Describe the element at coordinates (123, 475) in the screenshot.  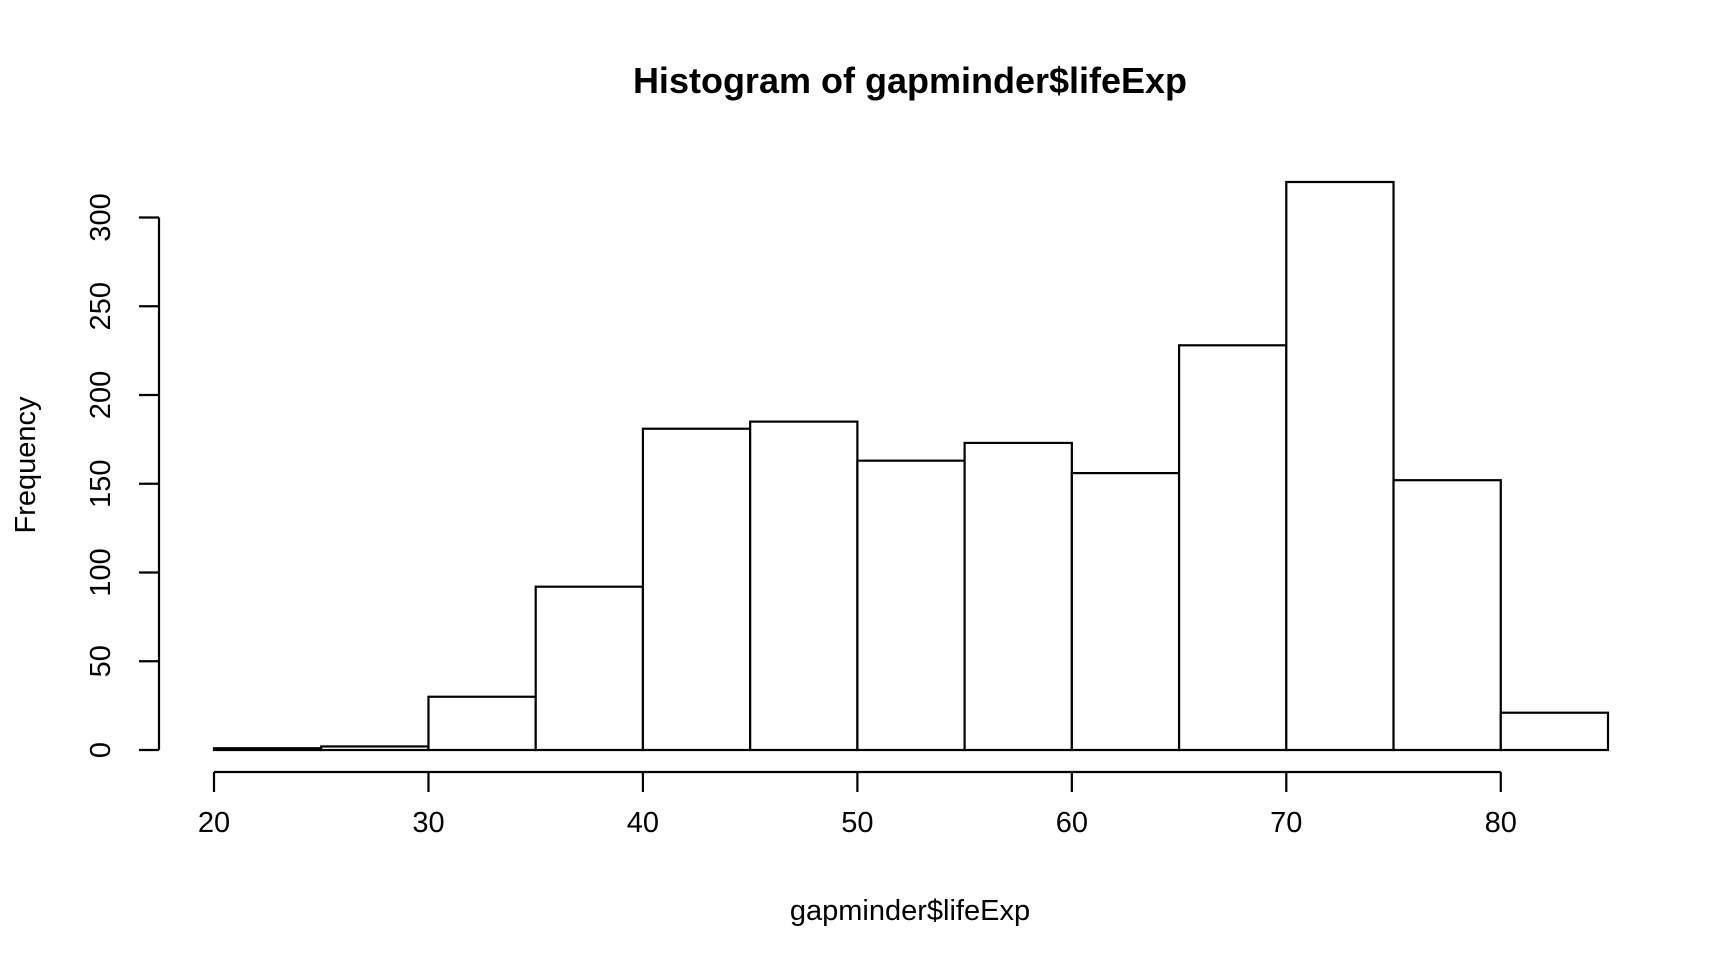
I see `y-axis: 0 50 100 150 200 250 300` at that location.